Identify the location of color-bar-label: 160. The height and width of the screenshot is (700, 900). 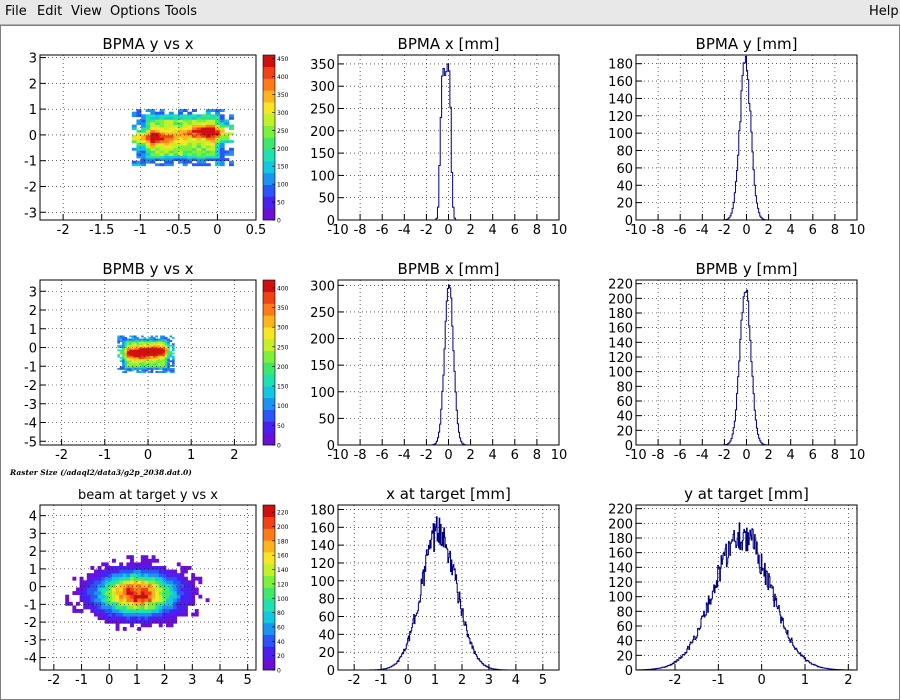
(283, 556).